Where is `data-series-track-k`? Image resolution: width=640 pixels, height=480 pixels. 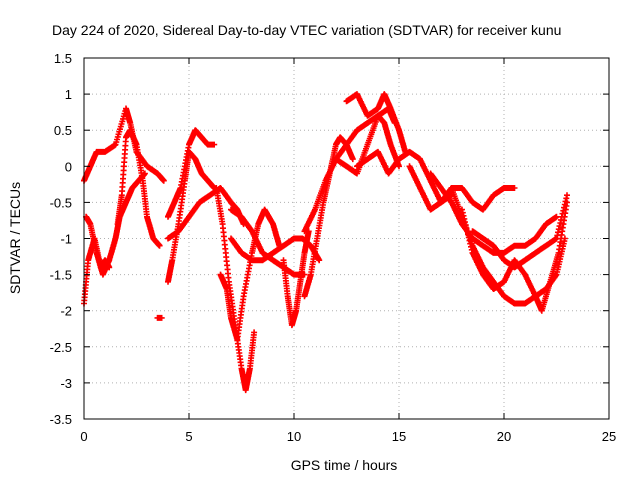 data-series-track-k is located at coordinates (275, 249).